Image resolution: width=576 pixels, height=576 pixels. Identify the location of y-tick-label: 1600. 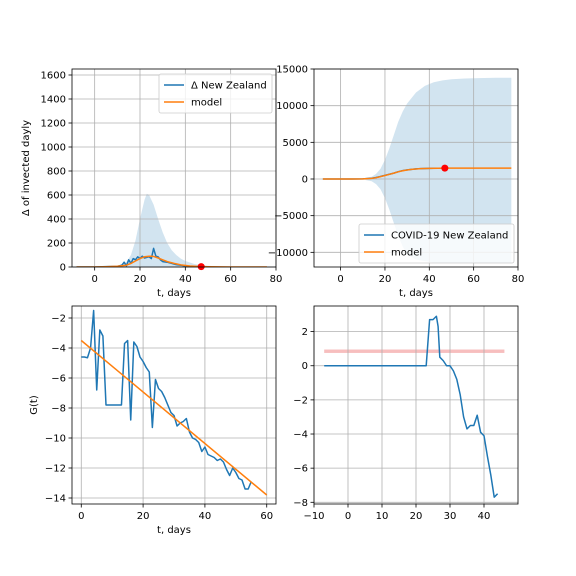
(53, 76).